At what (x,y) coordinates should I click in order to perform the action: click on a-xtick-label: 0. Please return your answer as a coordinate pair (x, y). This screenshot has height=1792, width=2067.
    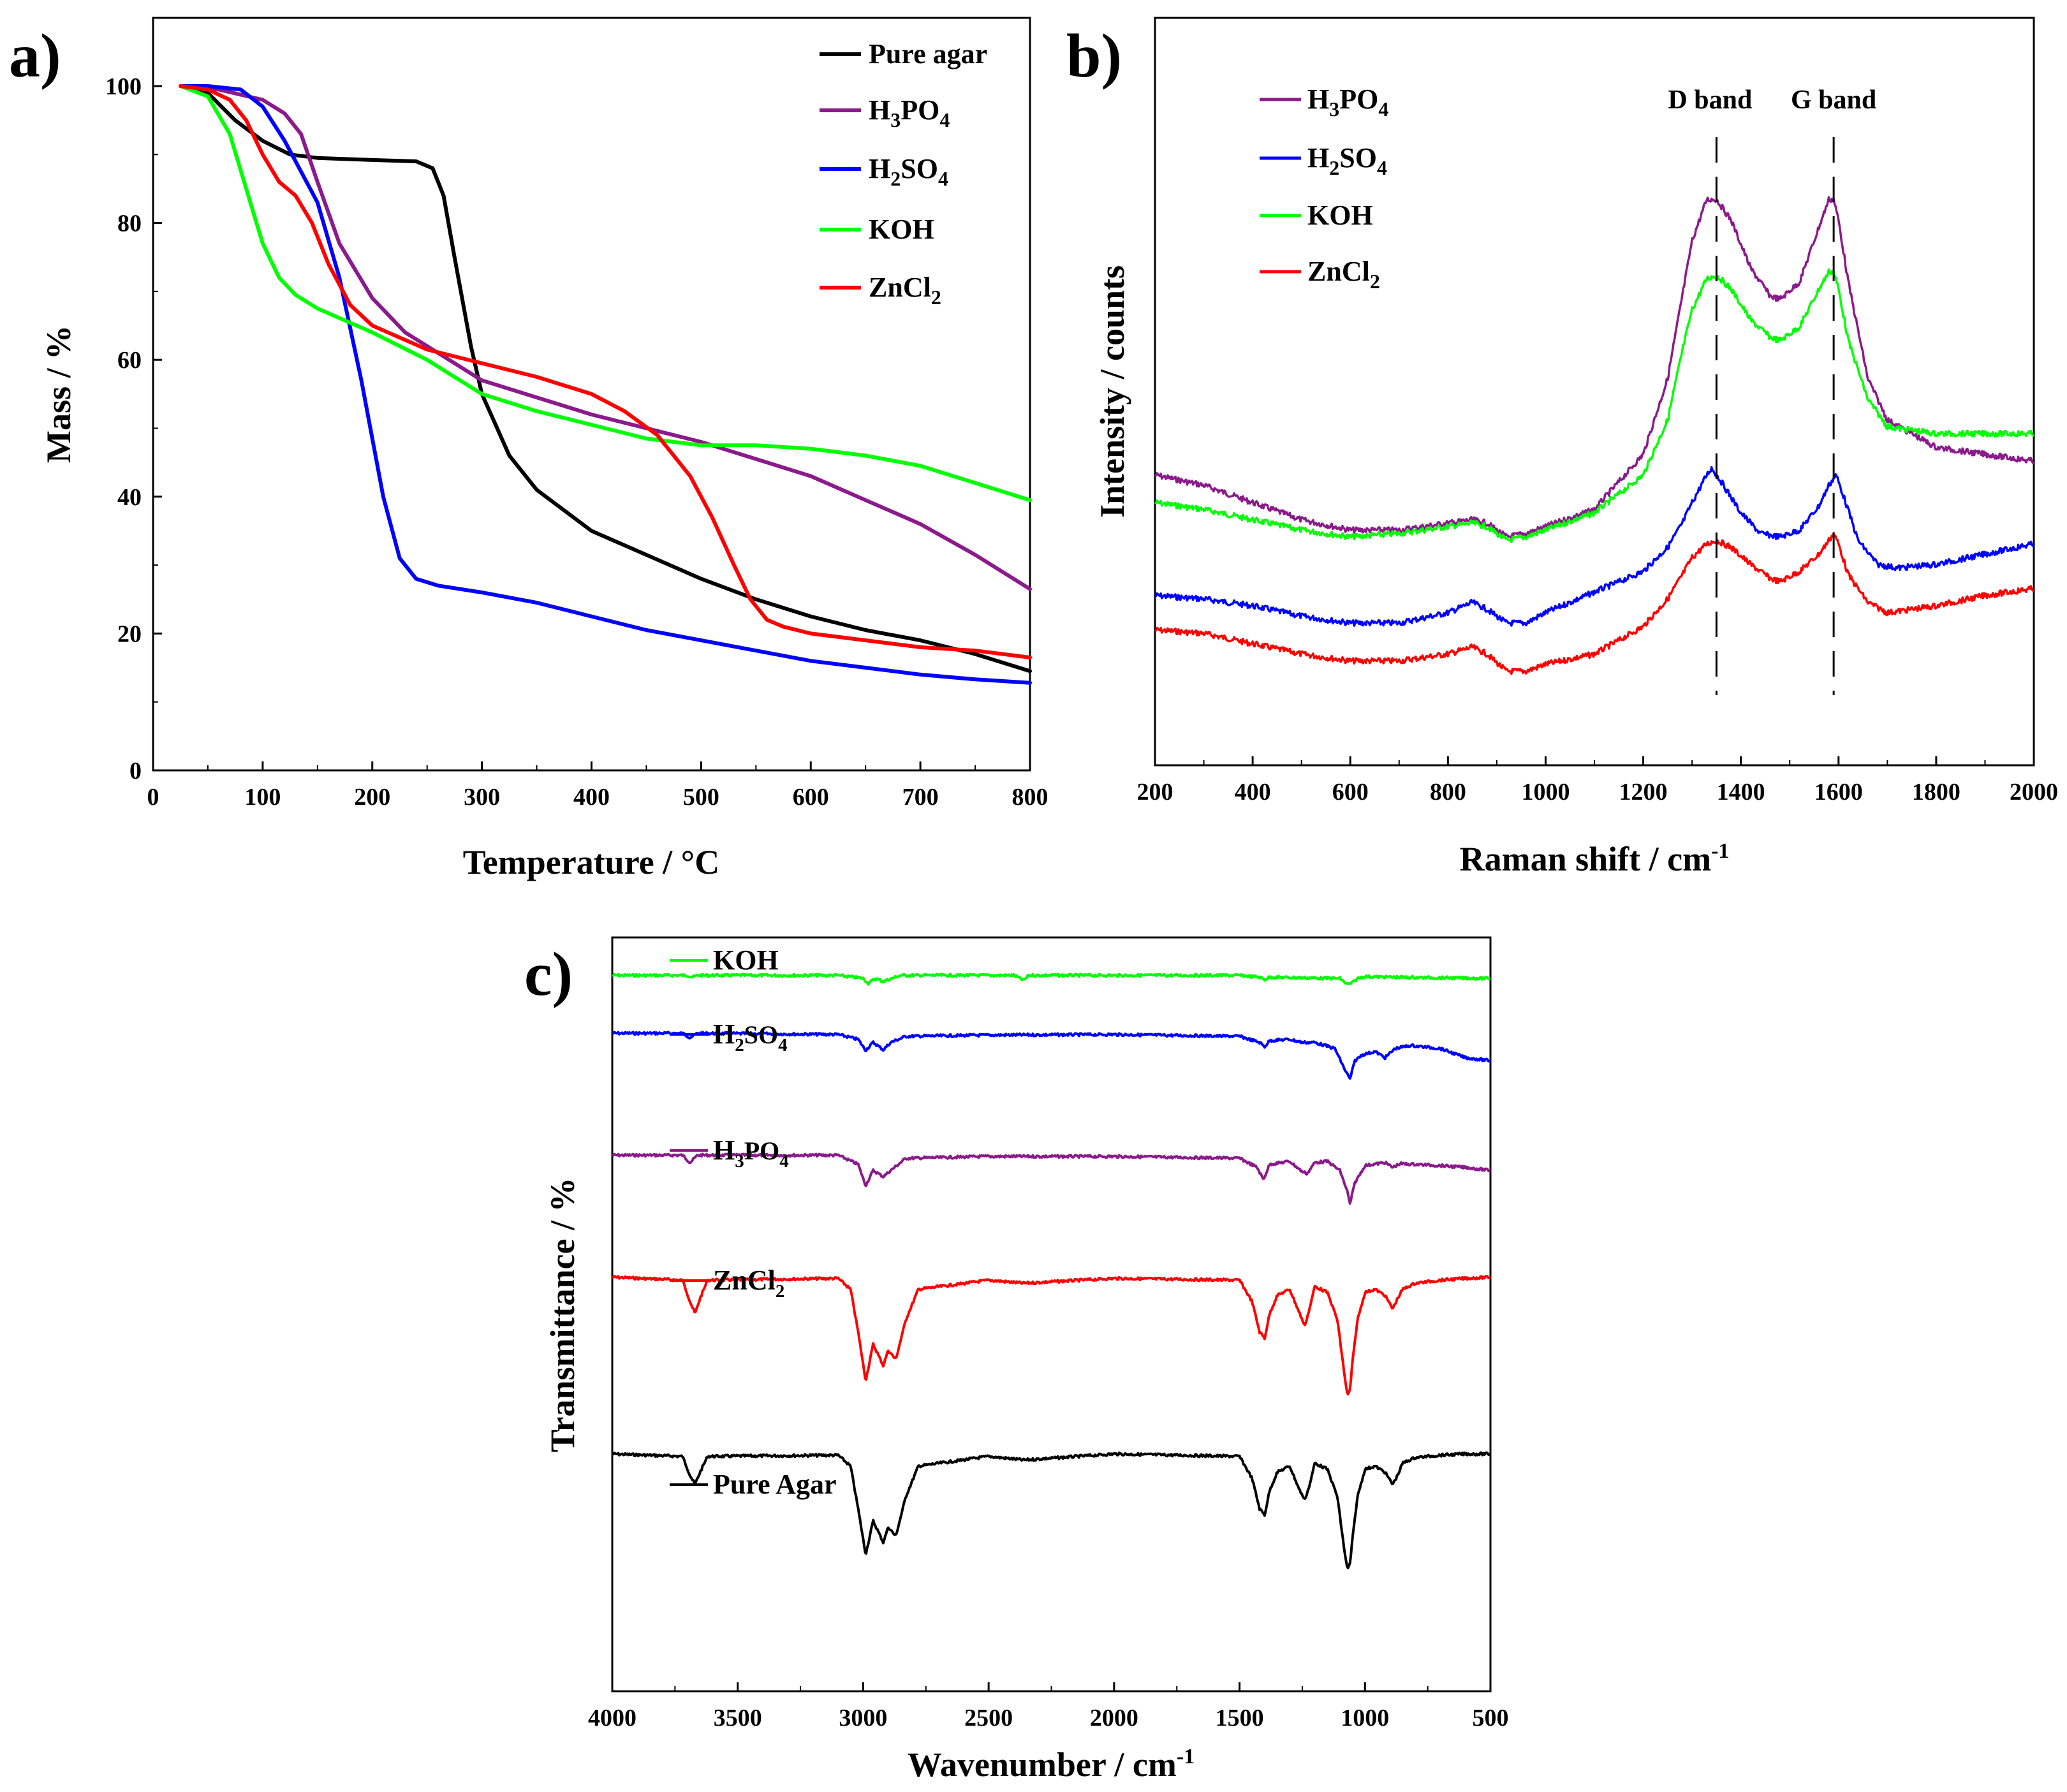
    Looking at the image, I should click on (153, 797).